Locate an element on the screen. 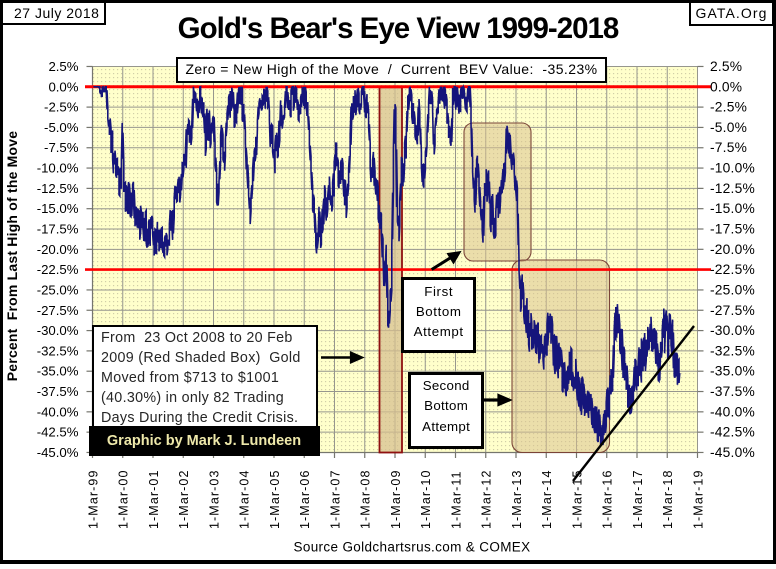 The height and width of the screenshot is (569, 776). svg-text: 1-Mar-10 is located at coordinates (426, 499).